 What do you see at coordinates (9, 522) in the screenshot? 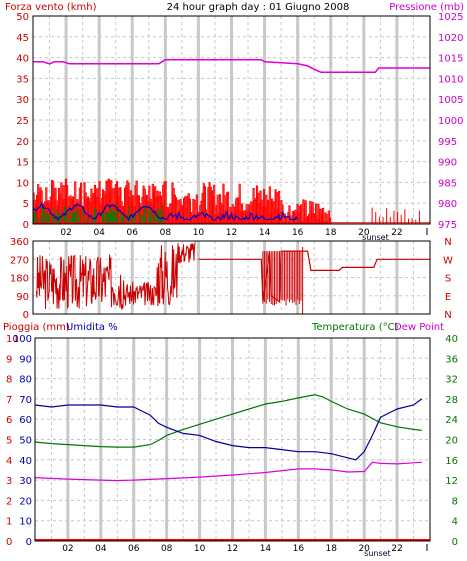
I see `rain-tick-label: 1` at bounding box center [9, 522].